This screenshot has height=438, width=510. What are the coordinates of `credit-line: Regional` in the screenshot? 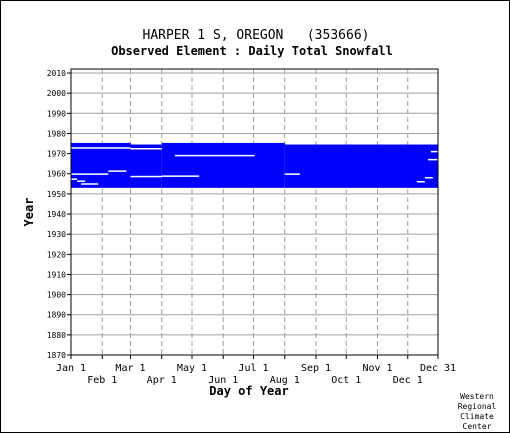 It's located at (477, 406).